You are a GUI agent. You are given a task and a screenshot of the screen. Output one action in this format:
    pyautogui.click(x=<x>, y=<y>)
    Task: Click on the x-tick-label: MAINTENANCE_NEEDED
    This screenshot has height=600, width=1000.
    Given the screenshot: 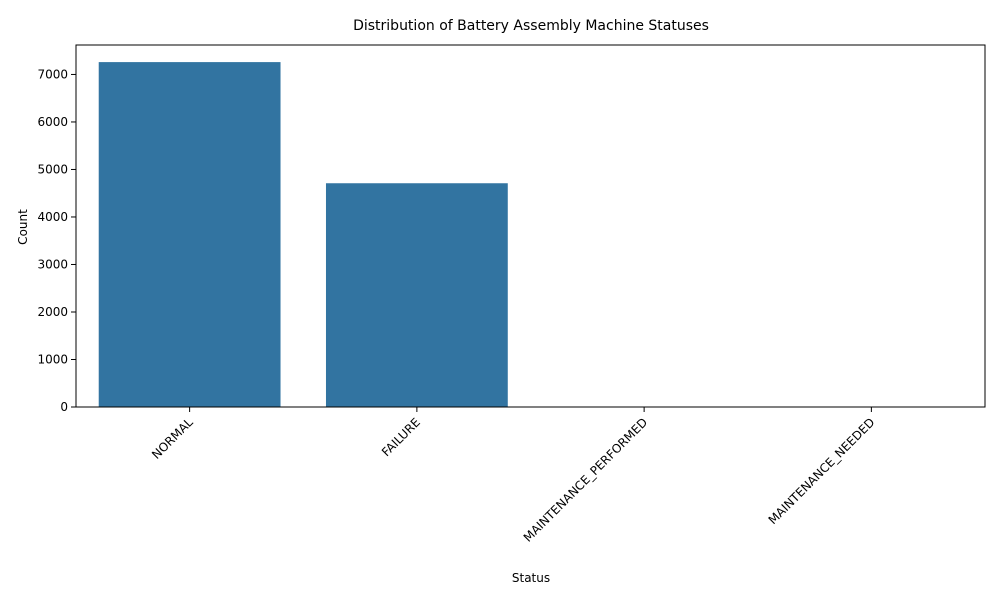 What is the action you would take?
    pyautogui.click(x=822, y=471)
    